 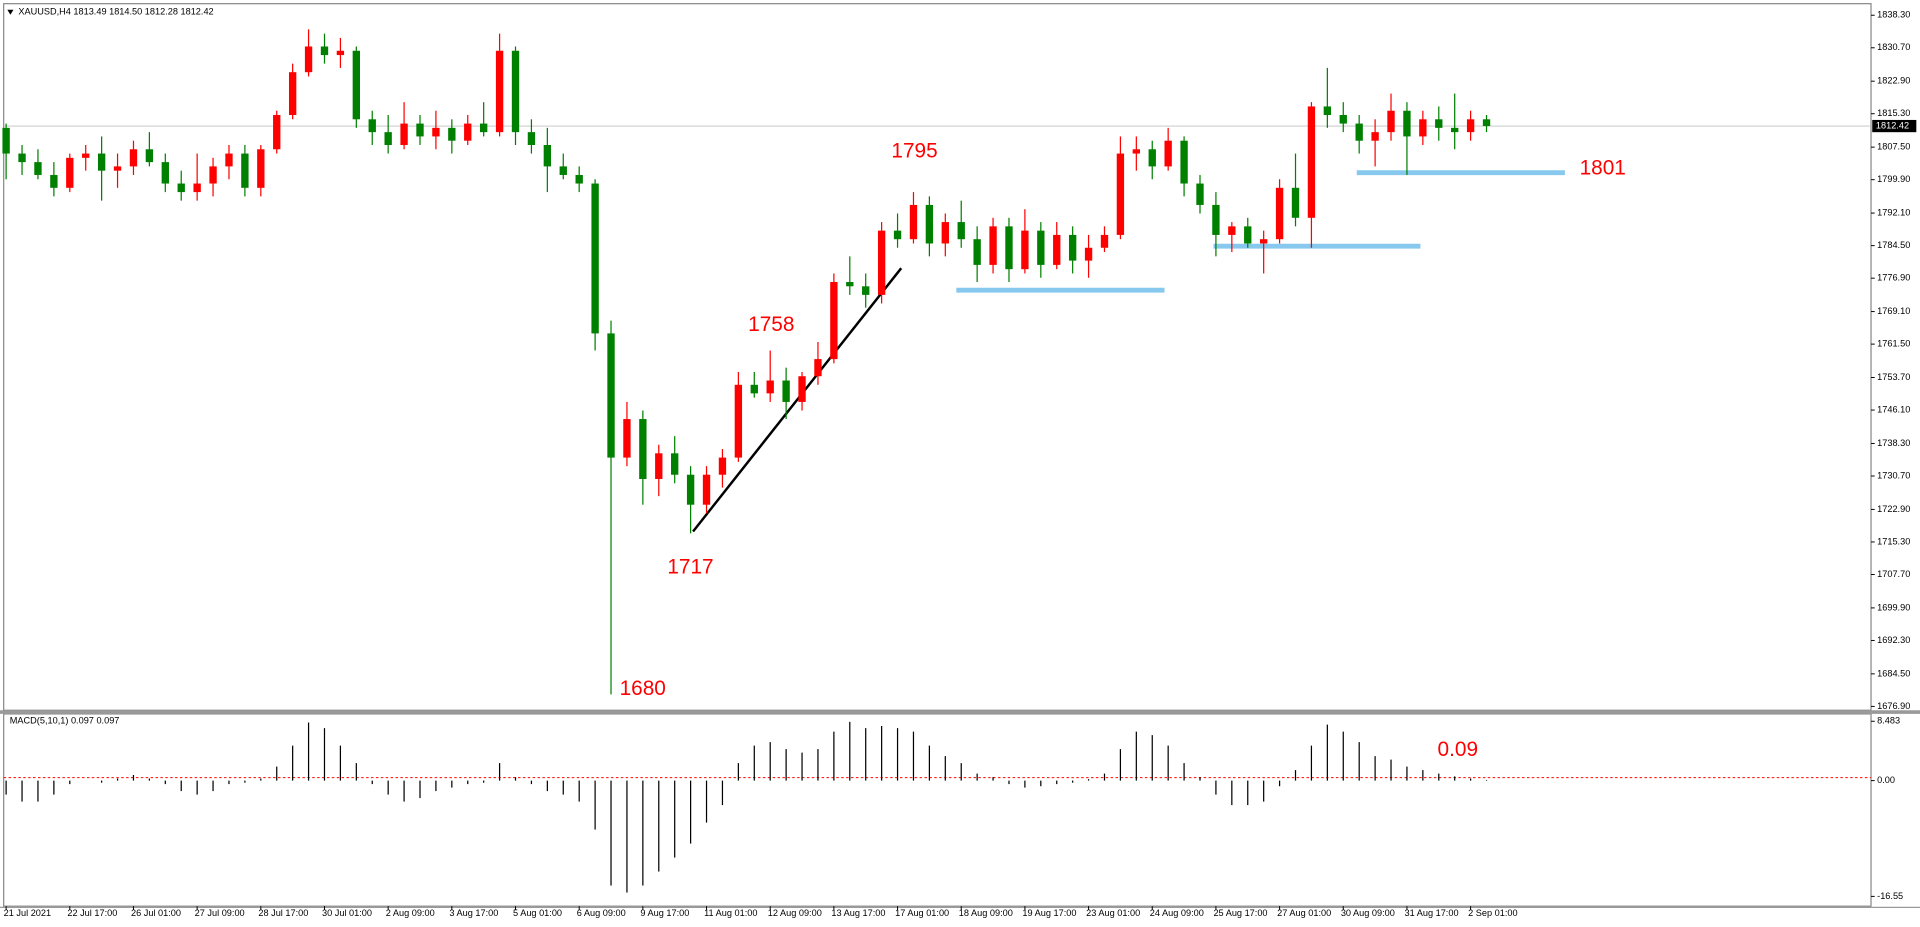 I want to click on y-tick-label: 1692.30, so click(x=1893, y=640).